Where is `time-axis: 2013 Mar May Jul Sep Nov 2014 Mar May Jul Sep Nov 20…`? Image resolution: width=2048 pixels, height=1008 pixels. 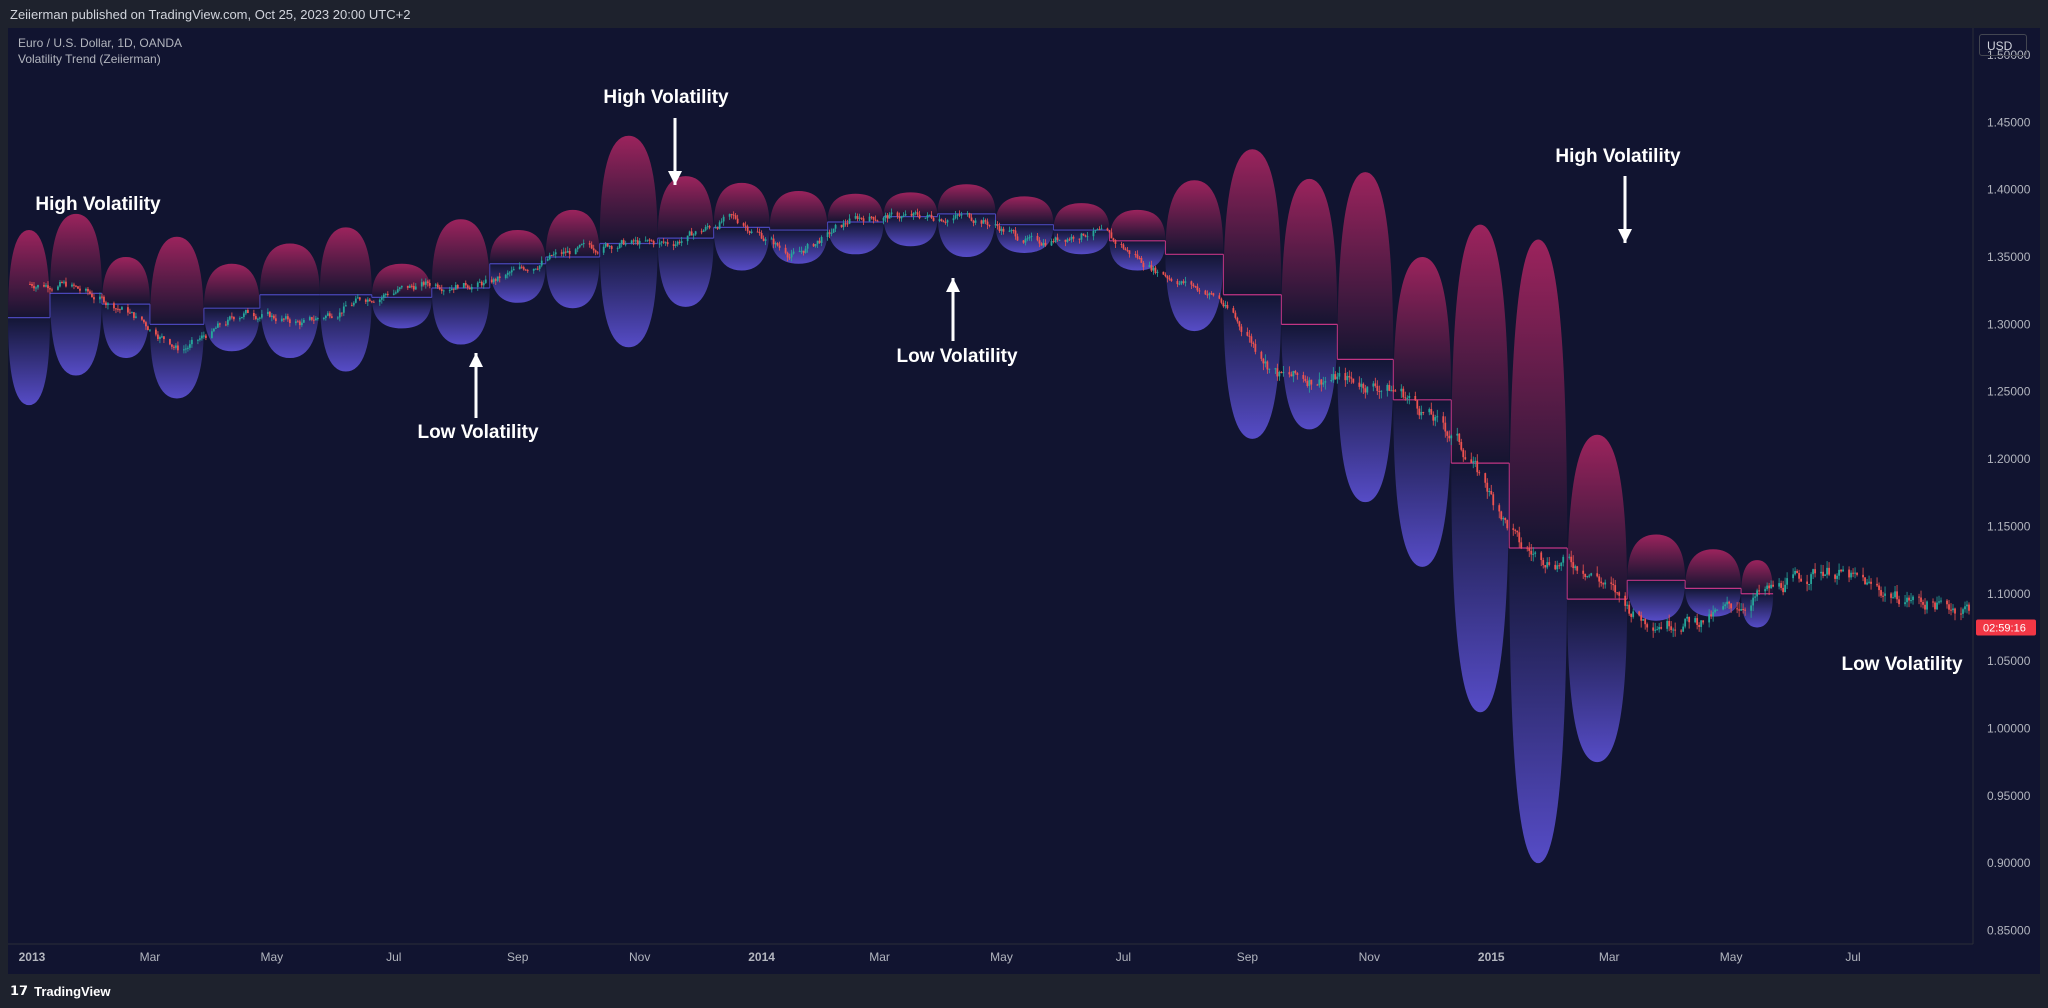
time-axis: 2013 Mar May Jul Sep Nov 2014 Mar May Jul Sep Nov 20… is located at coordinates (990, 953).